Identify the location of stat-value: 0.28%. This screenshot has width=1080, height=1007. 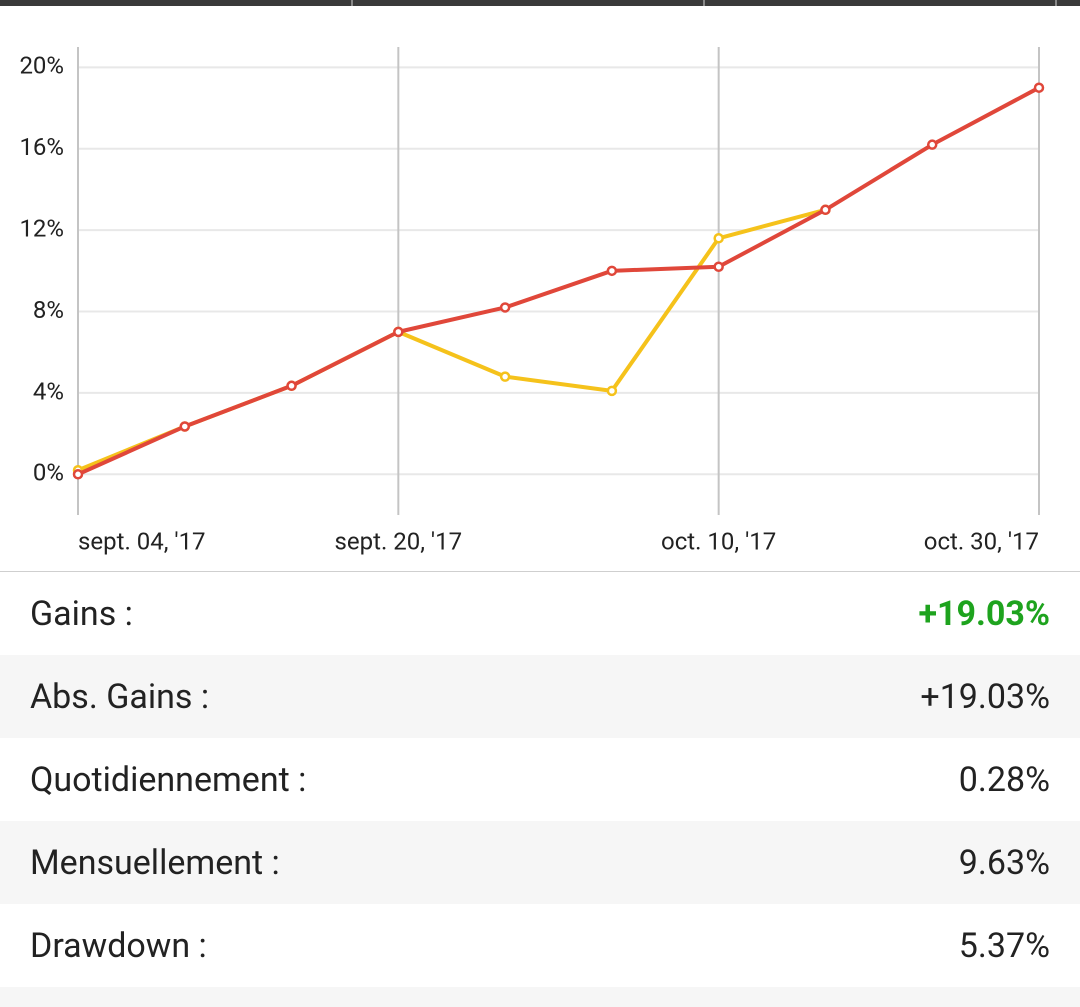
(1004, 779).